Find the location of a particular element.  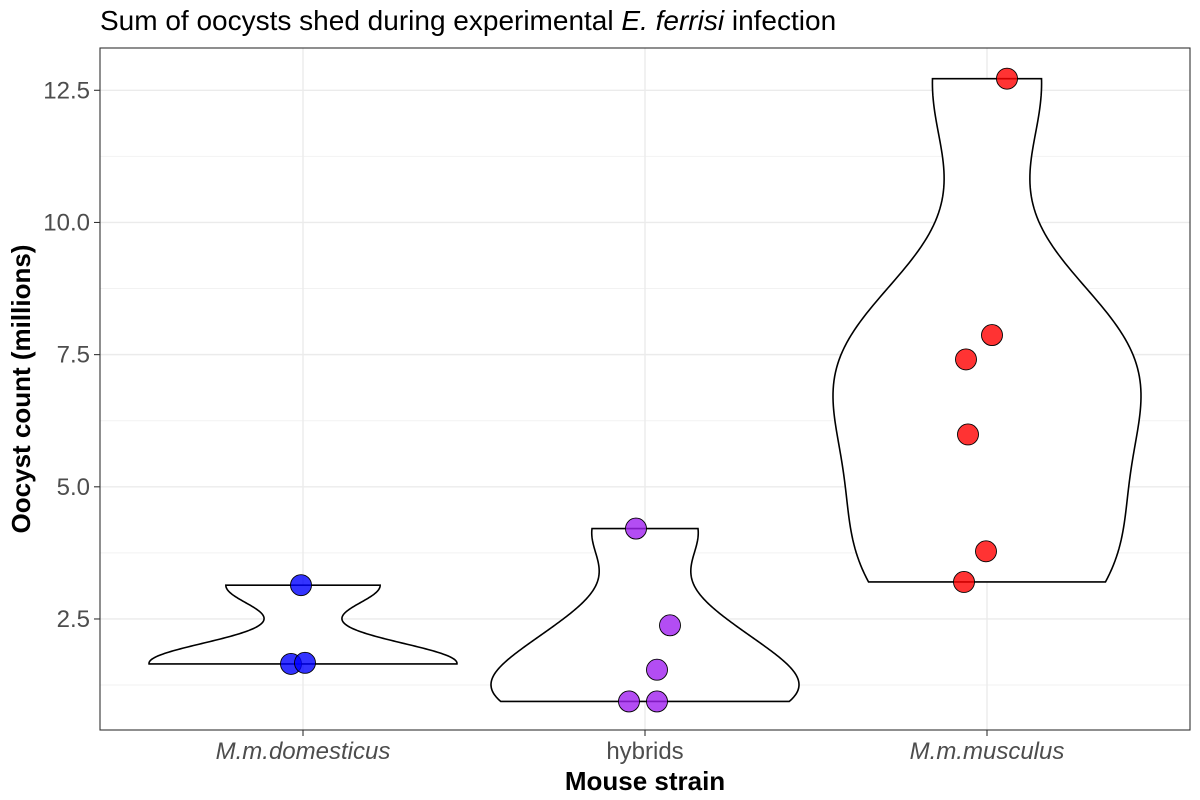

x-axis-title: Mouse strain is located at coordinates (645, 781).